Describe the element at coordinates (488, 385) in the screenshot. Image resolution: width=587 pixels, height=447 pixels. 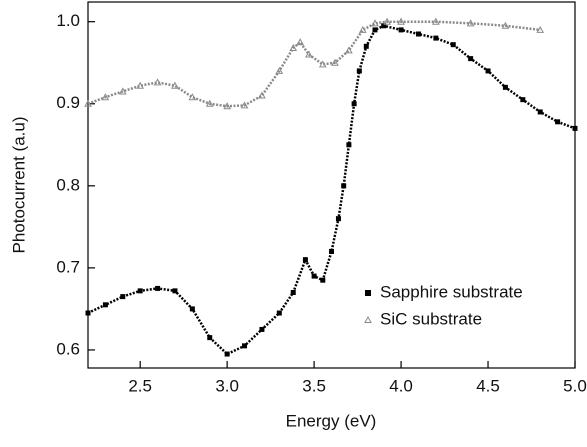
I see `x-tick-label: 4.5` at that location.